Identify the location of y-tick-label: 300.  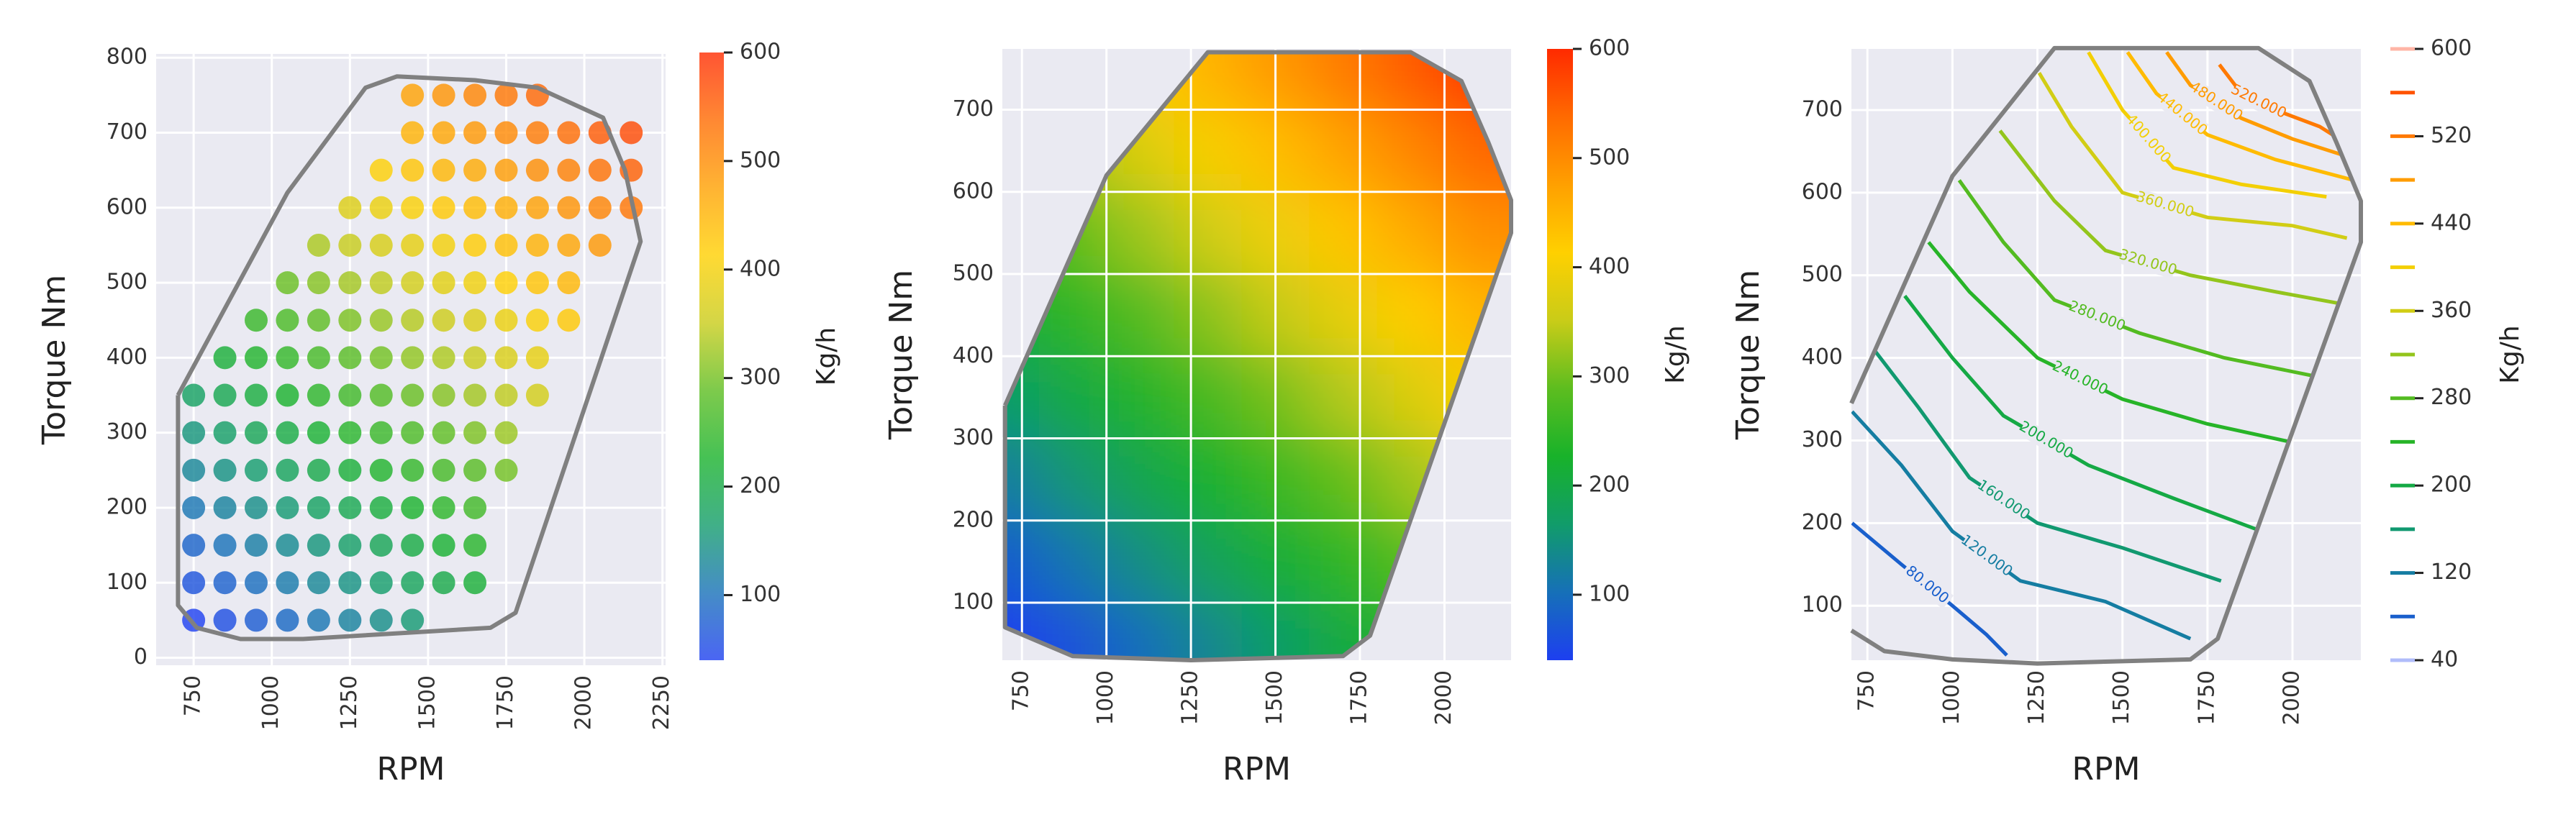
(1822, 439).